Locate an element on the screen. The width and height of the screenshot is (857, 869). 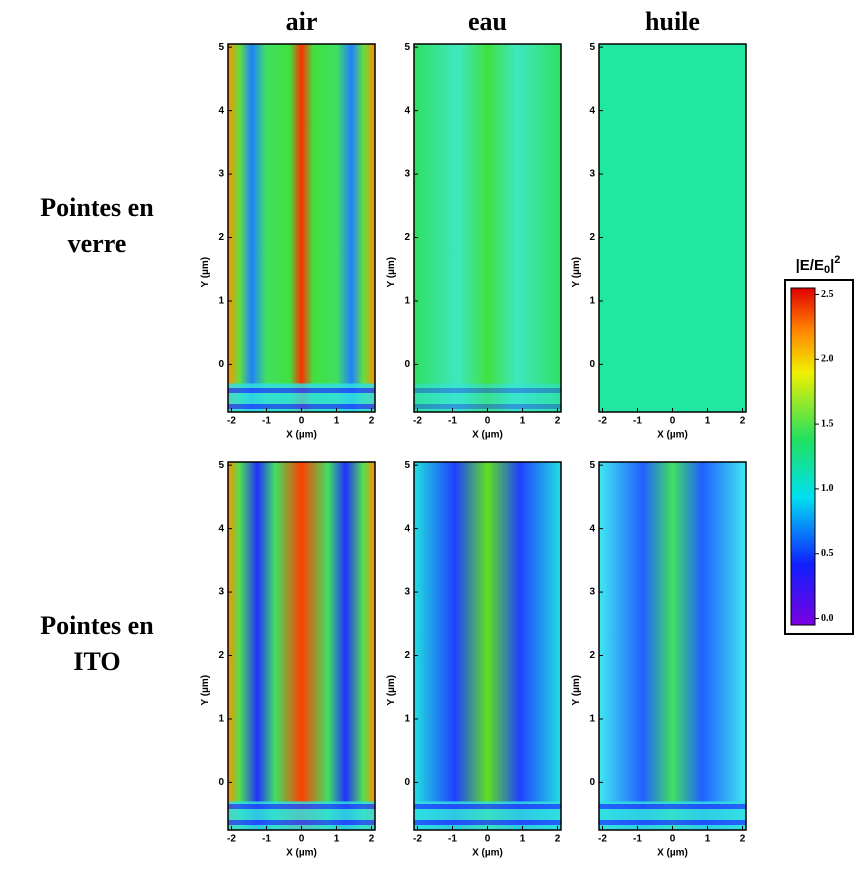
column-title: eau is located at coordinates (487, 21).